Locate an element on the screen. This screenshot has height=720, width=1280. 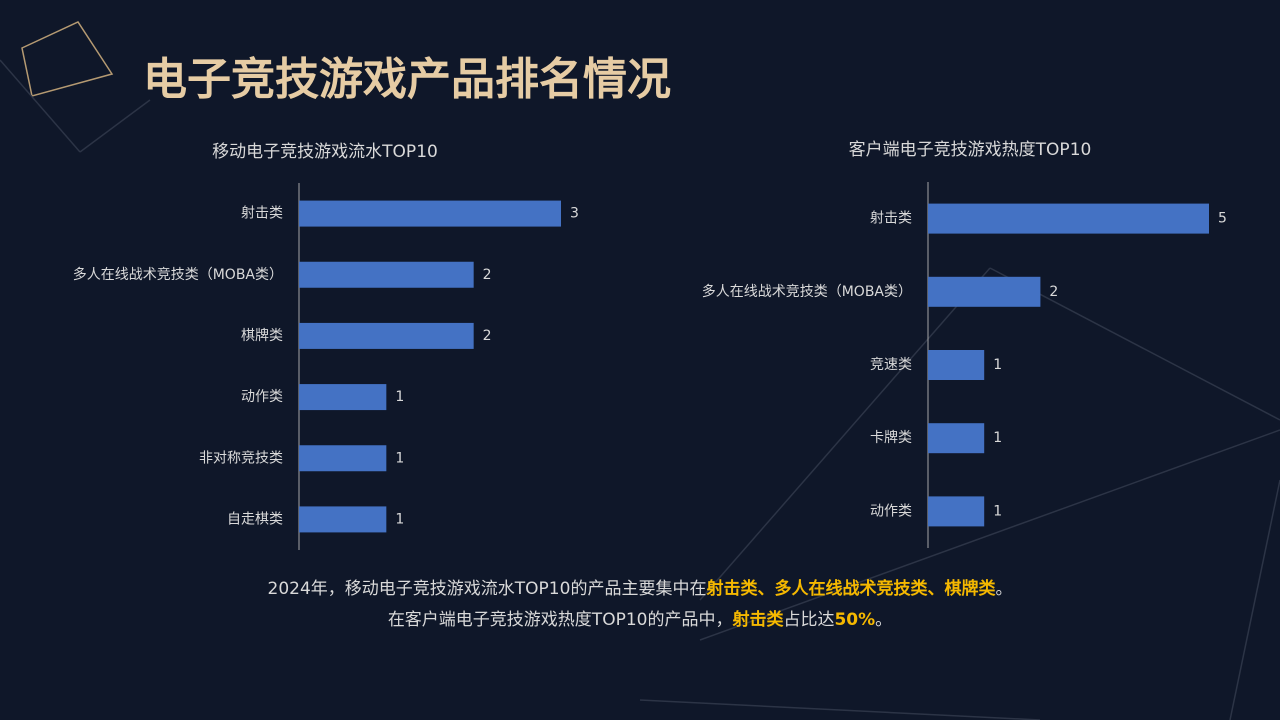
summary-text: 2024年，移动电子竞技游戏流水TOP10的产品主要集中在 is located at coordinates (487, 589).